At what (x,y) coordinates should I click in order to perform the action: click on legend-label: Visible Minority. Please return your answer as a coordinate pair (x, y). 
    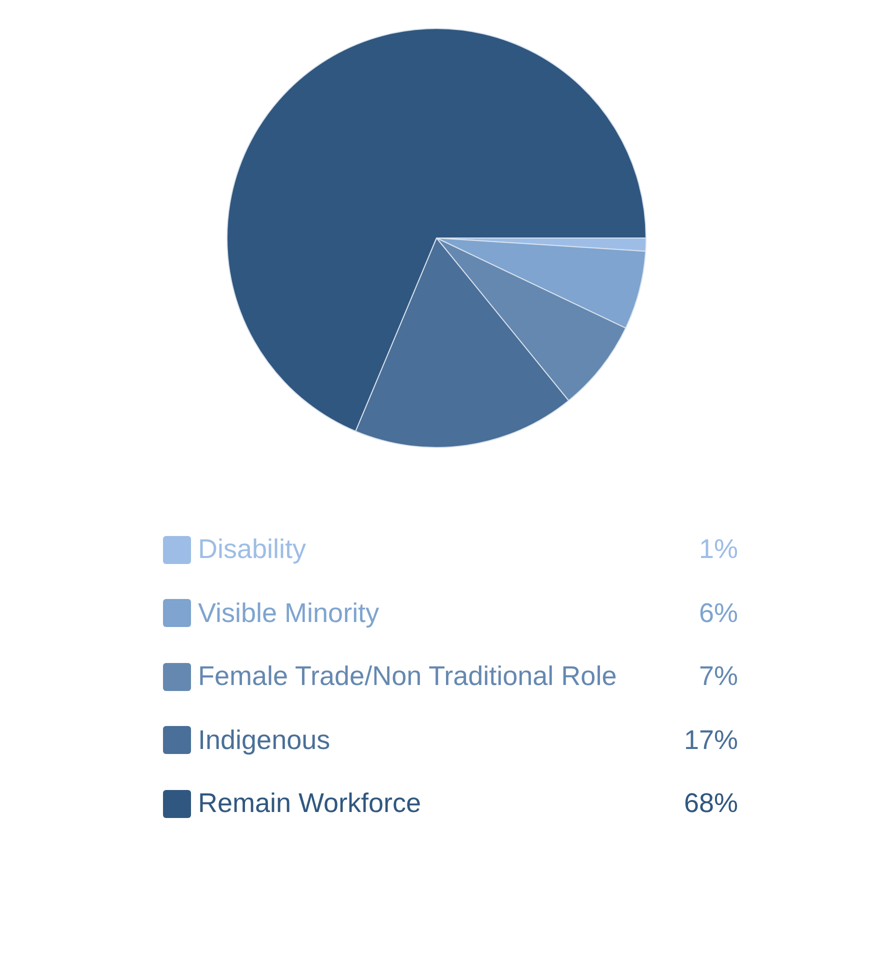
    Looking at the image, I should click on (289, 613).